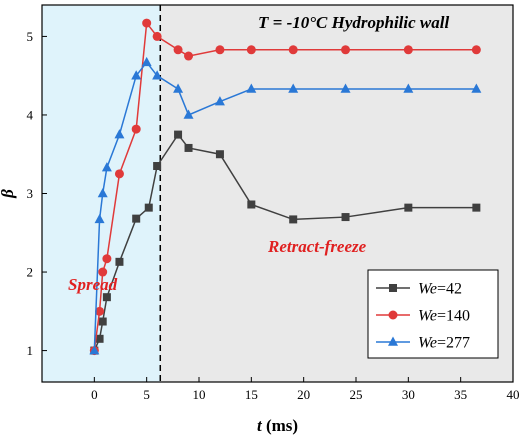 The height and width of the screenshot is (439, 520). I want to click on x-tick-label: 10, so click(199, 394).